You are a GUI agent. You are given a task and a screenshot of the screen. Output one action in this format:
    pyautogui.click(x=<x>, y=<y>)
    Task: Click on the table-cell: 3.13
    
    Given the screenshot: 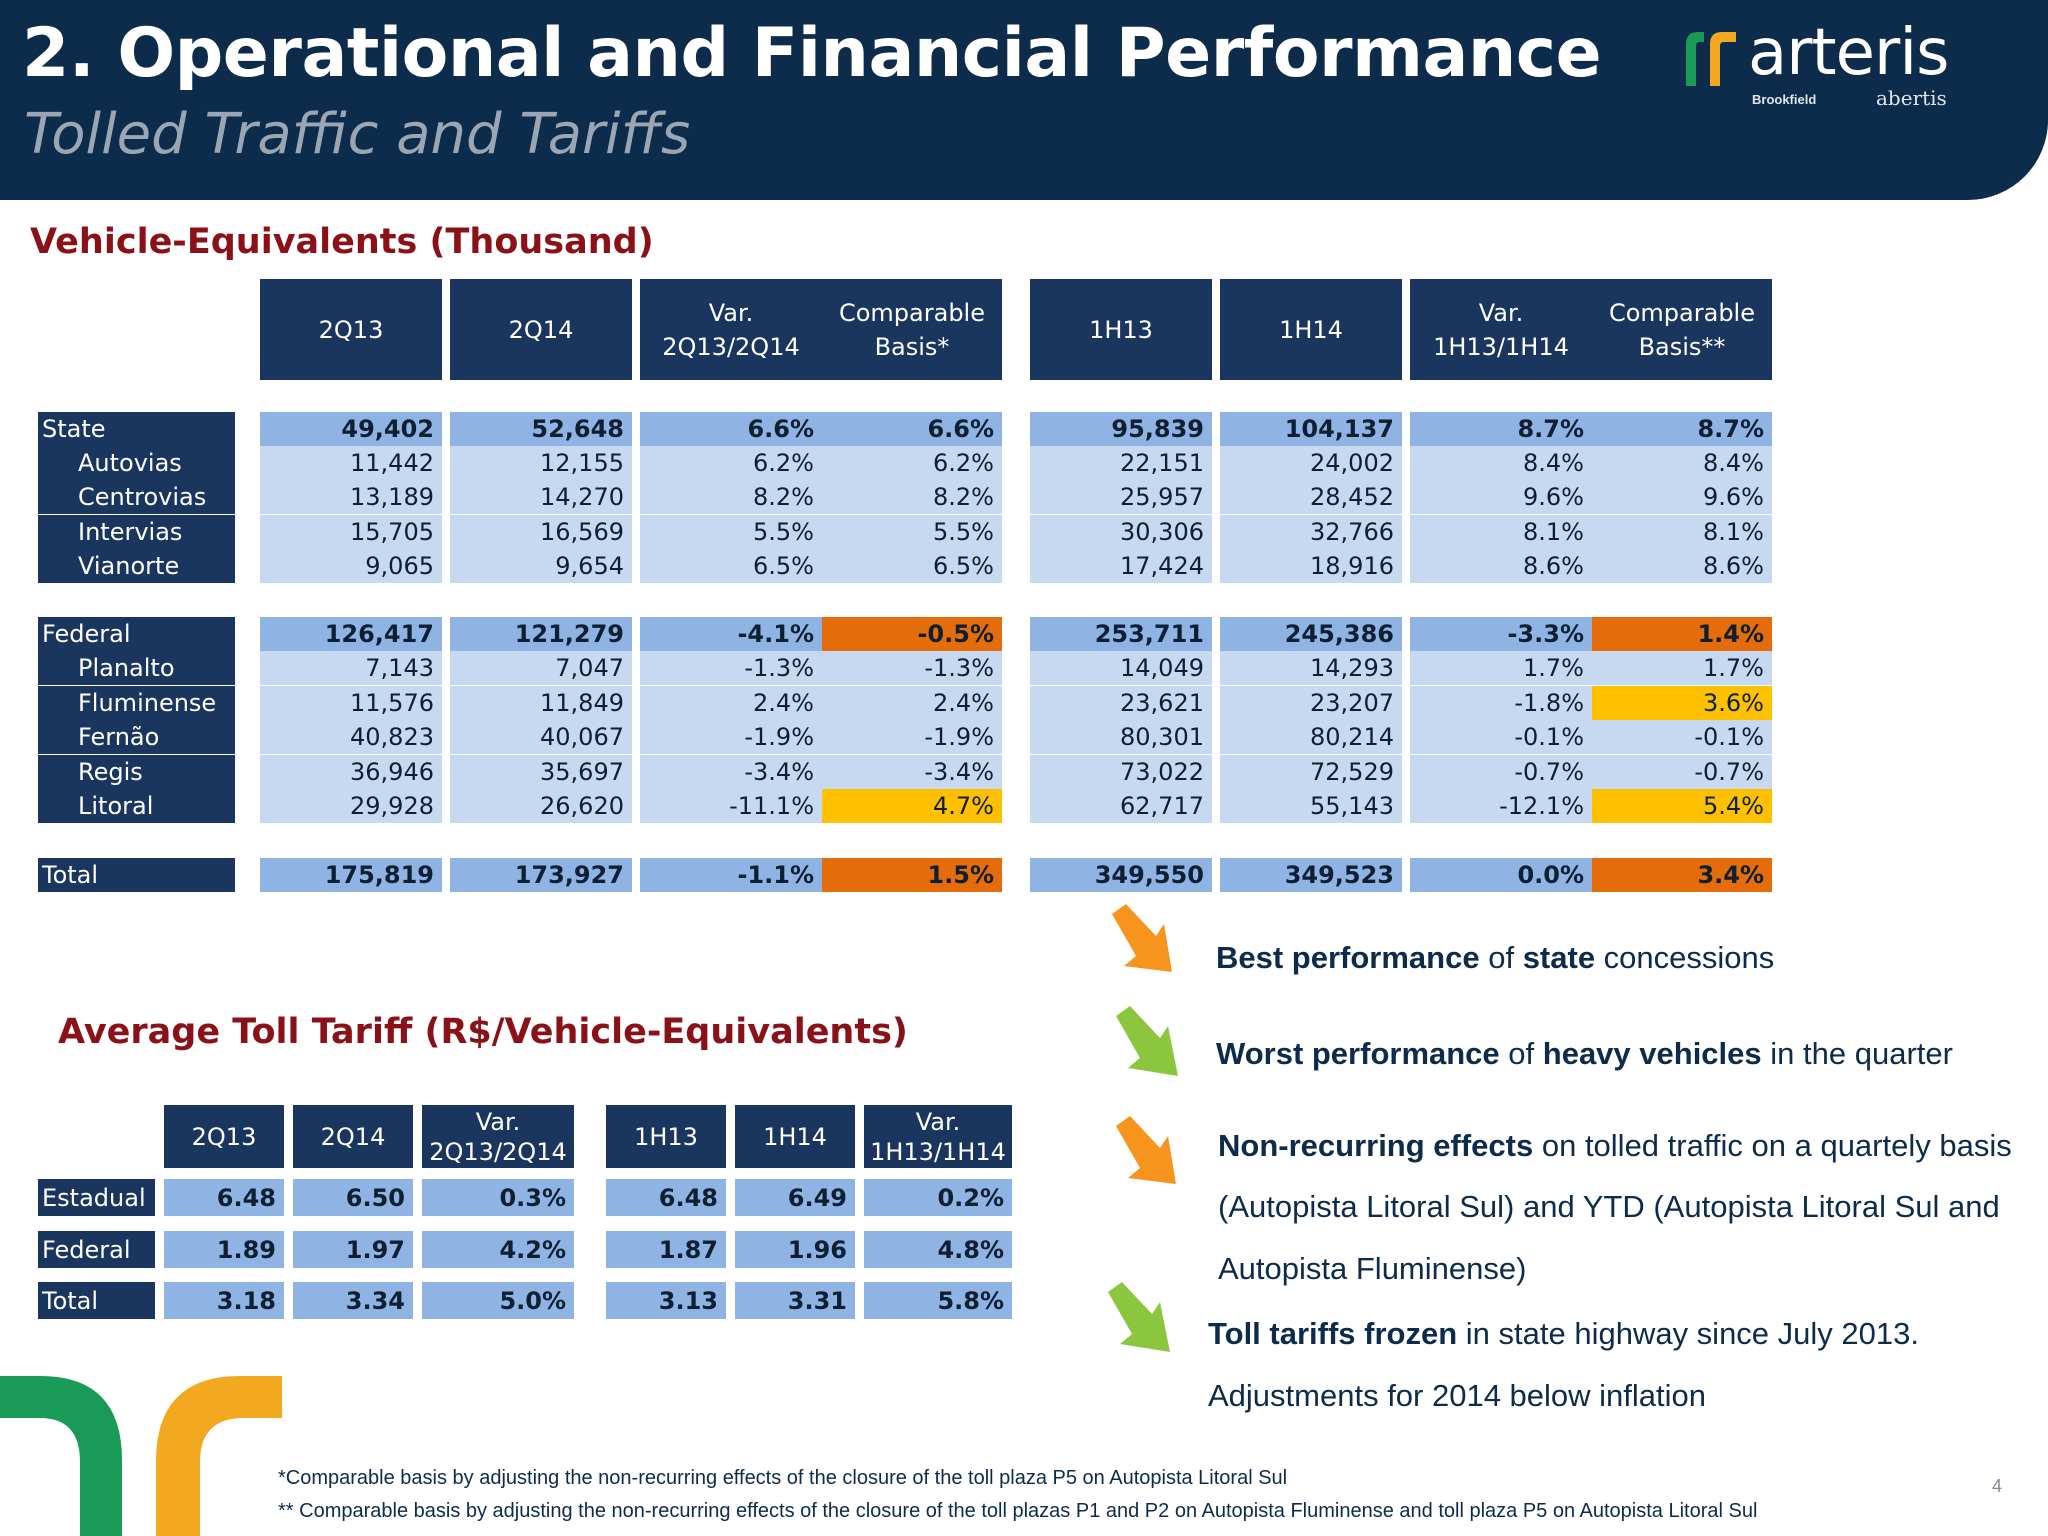 What is the action you would take?
    pyautogui.click(x=666, y=1300)
    